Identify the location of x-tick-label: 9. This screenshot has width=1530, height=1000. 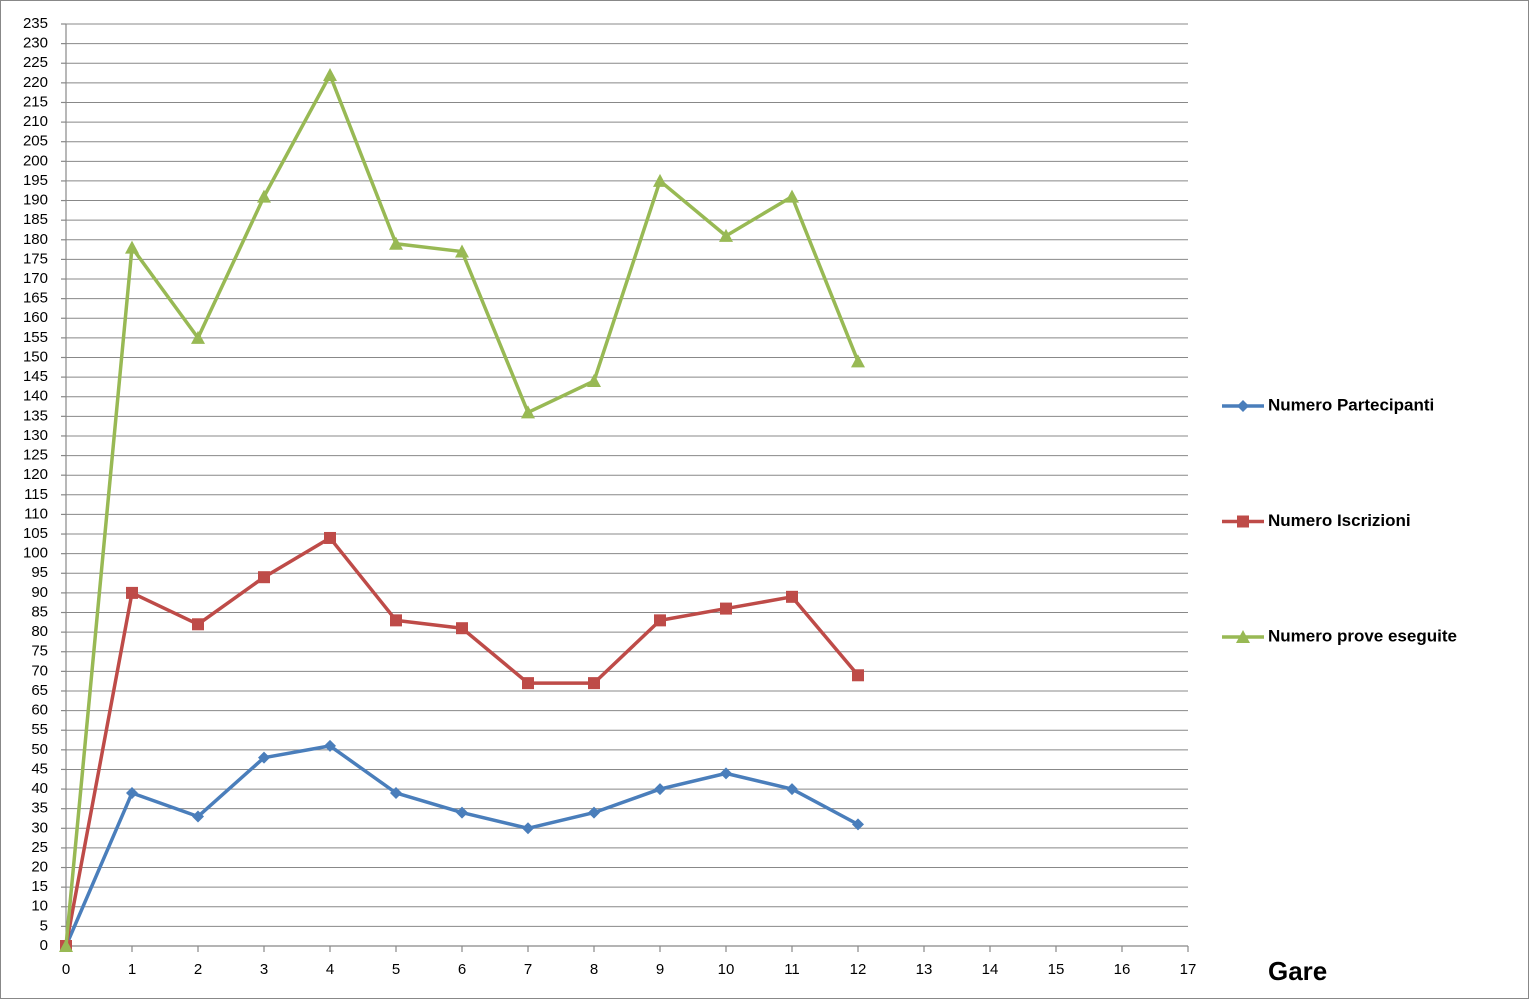
(660, 969).